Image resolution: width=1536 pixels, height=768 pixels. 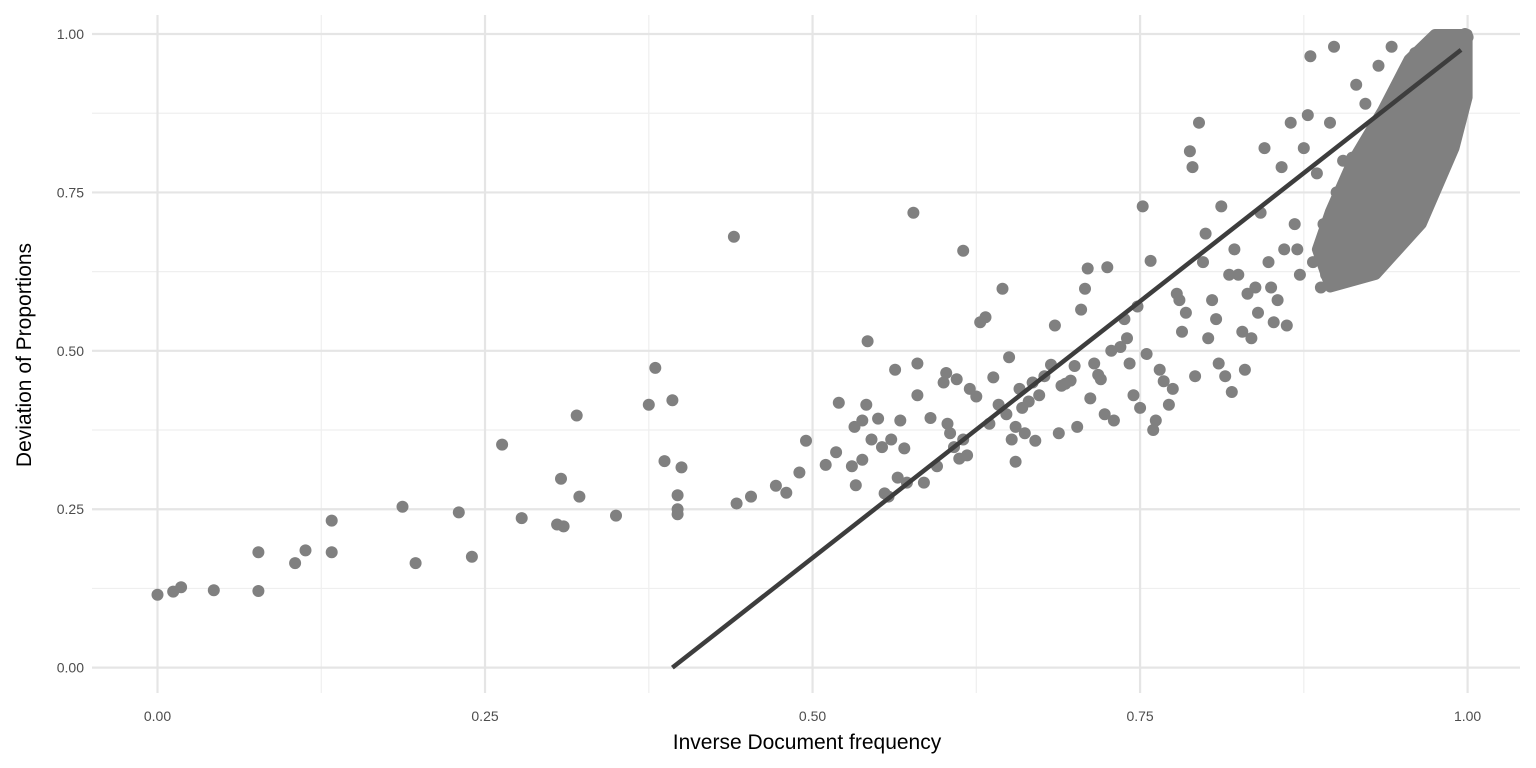 I want to click on x-tick-label: 0.25, so click(x=484, y=716).